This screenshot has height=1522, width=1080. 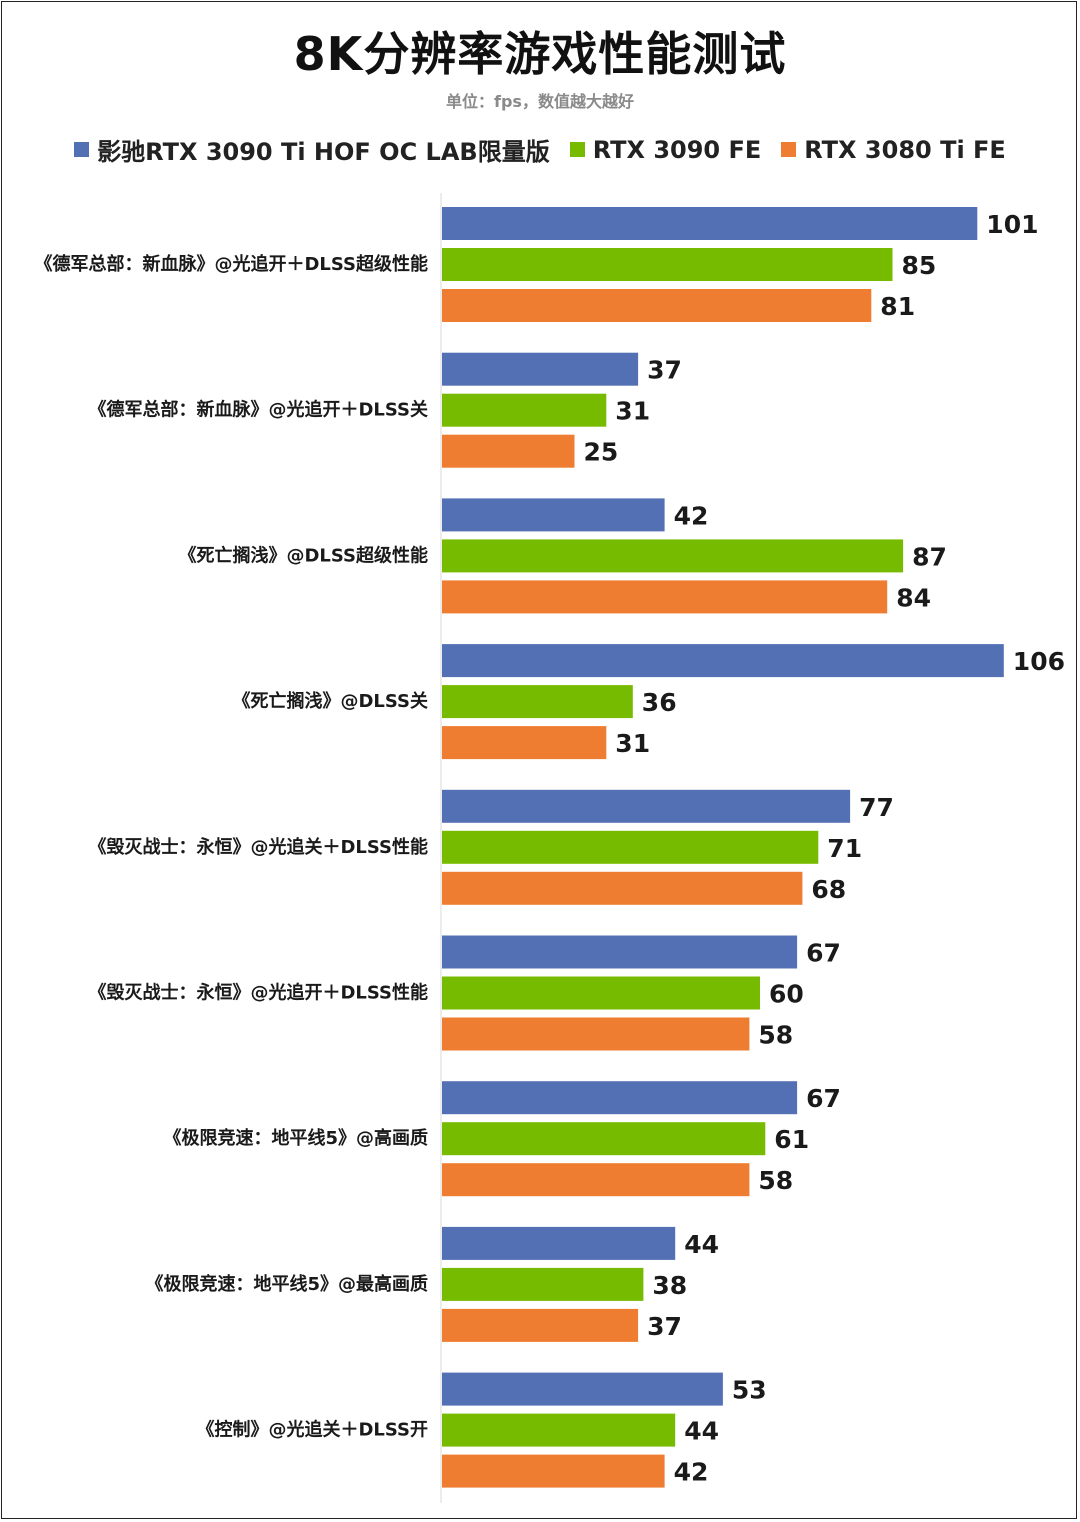 I want to click on legend-item-3080ti: RTX 3080 Ti FE, so click(x=893, y=150).